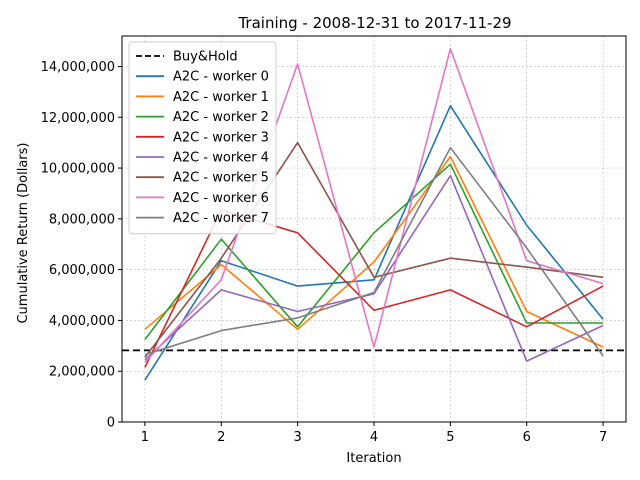 This screenshot has width=640, height=480. Describe the element at coordinates (221, 218) in the screenshot. I see `legend-entry: A2C - worker 7` at that location.